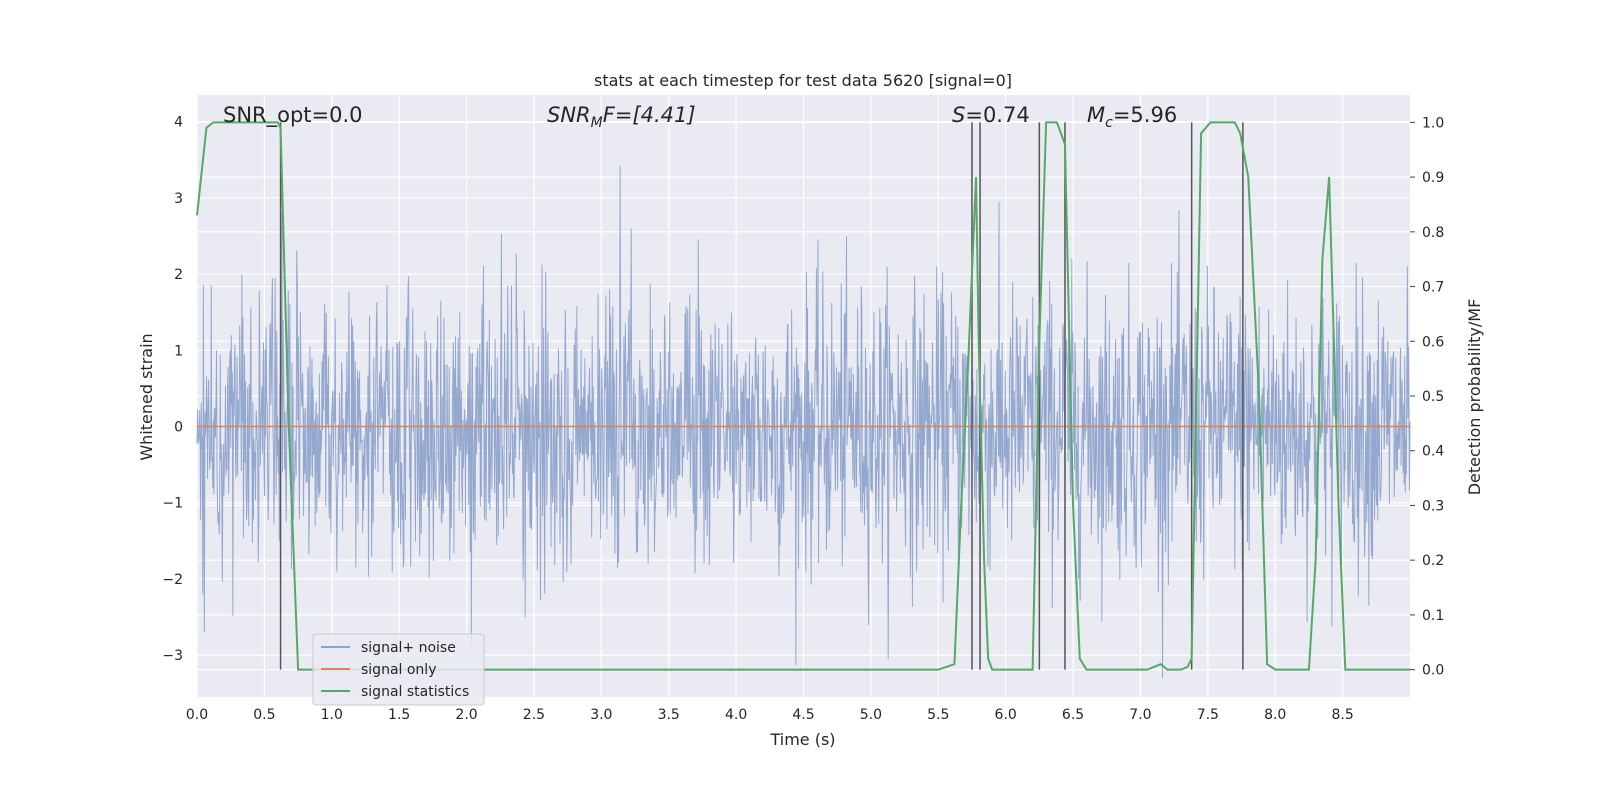  Describe the element at coordinates (178, 275) in the screenshot. I see `left-y-tick-label: 2` at that location.